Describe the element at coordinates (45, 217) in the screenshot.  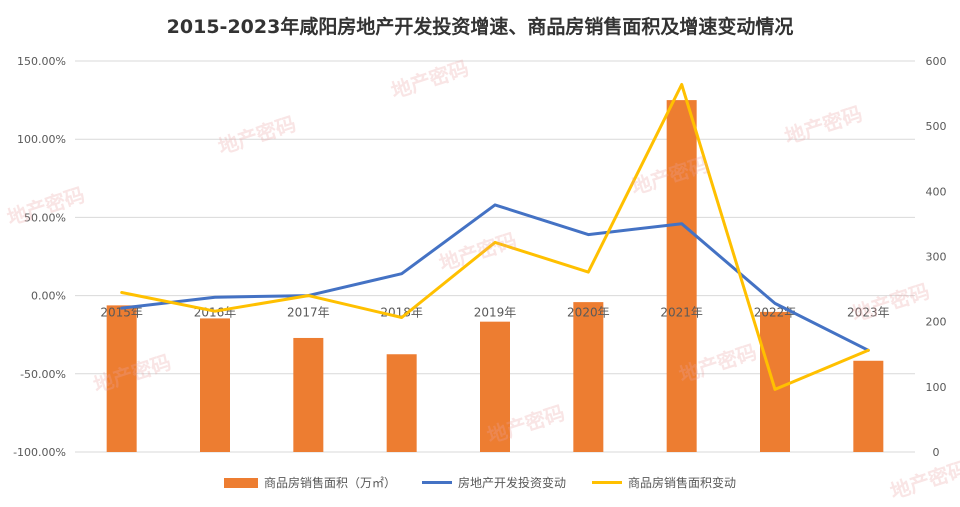
I see `left-axis-tick-label: 50.00%` at that location.